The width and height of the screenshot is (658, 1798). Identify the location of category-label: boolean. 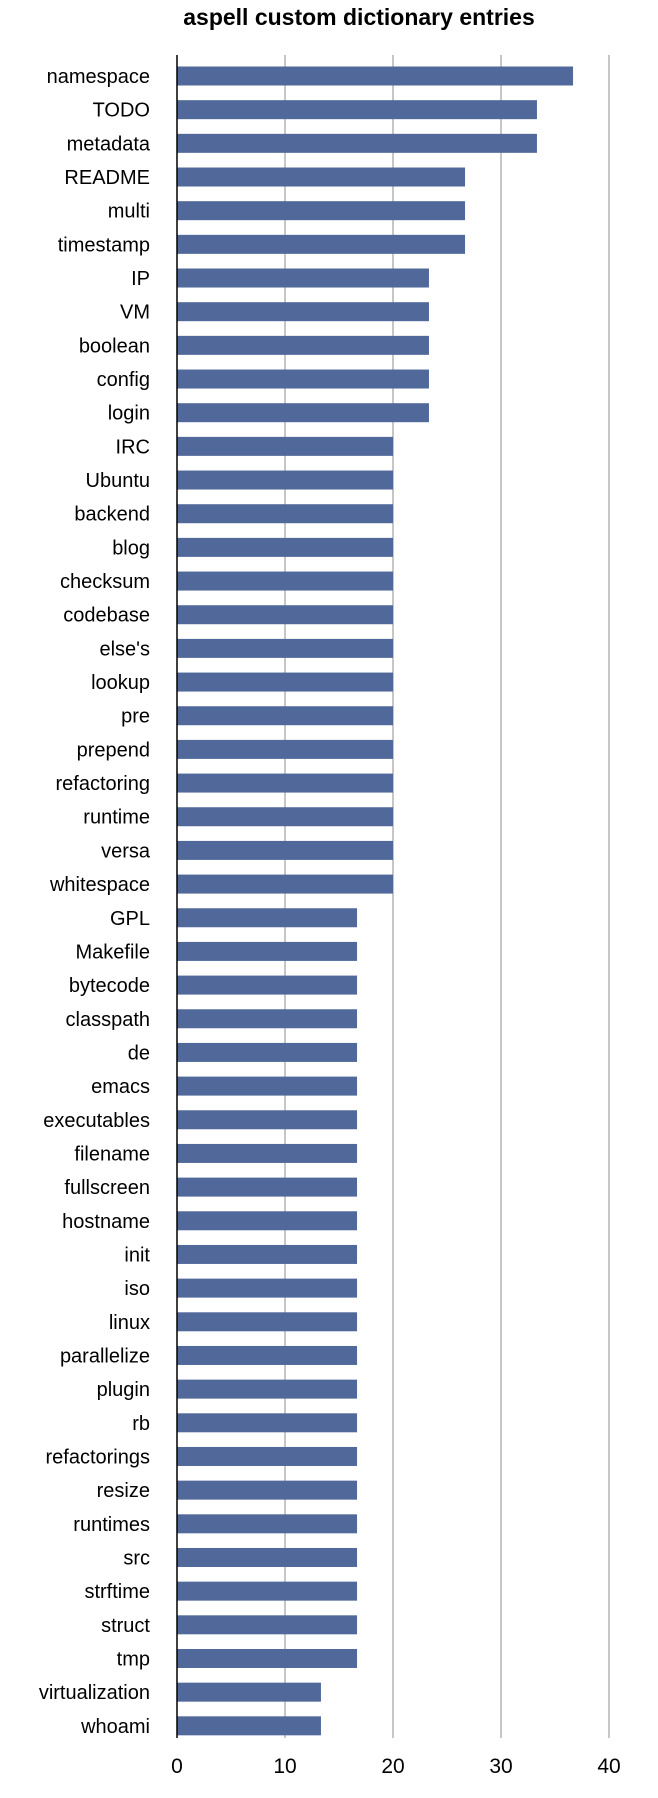
(114, 346).